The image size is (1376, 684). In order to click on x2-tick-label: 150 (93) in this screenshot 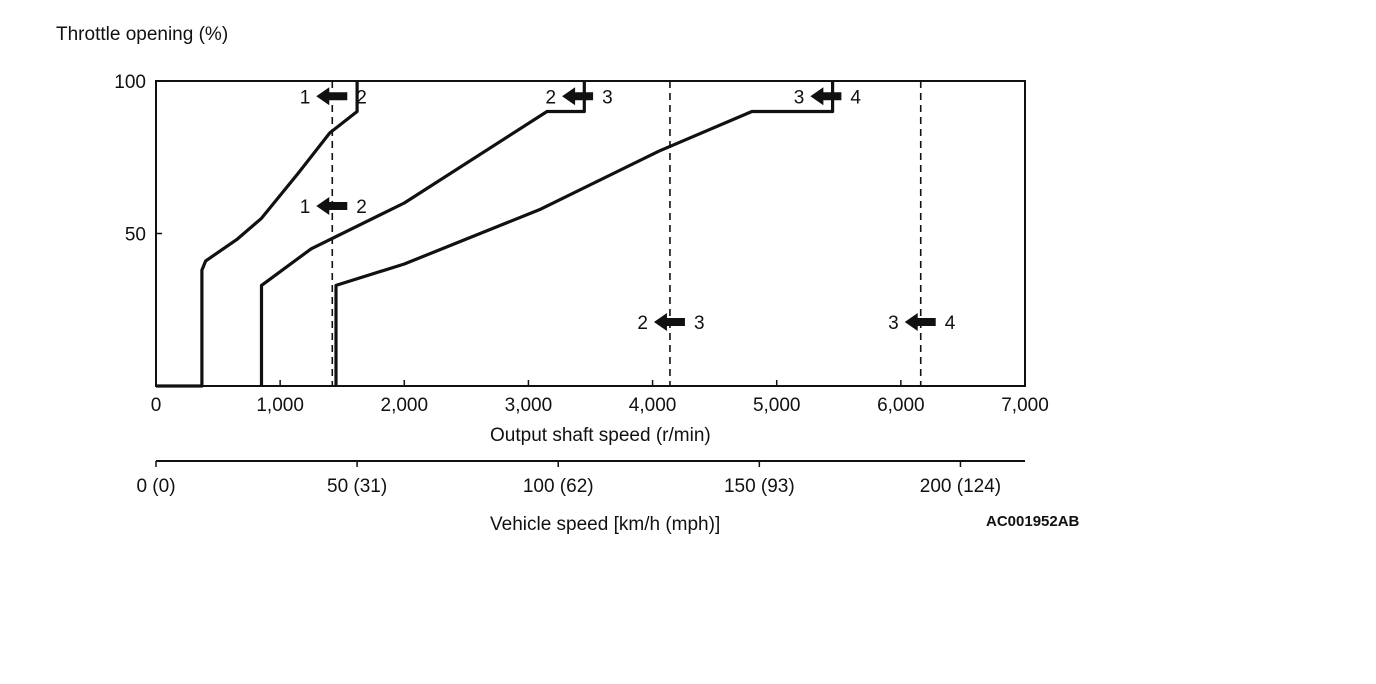, I will do `click(759, 486)`.